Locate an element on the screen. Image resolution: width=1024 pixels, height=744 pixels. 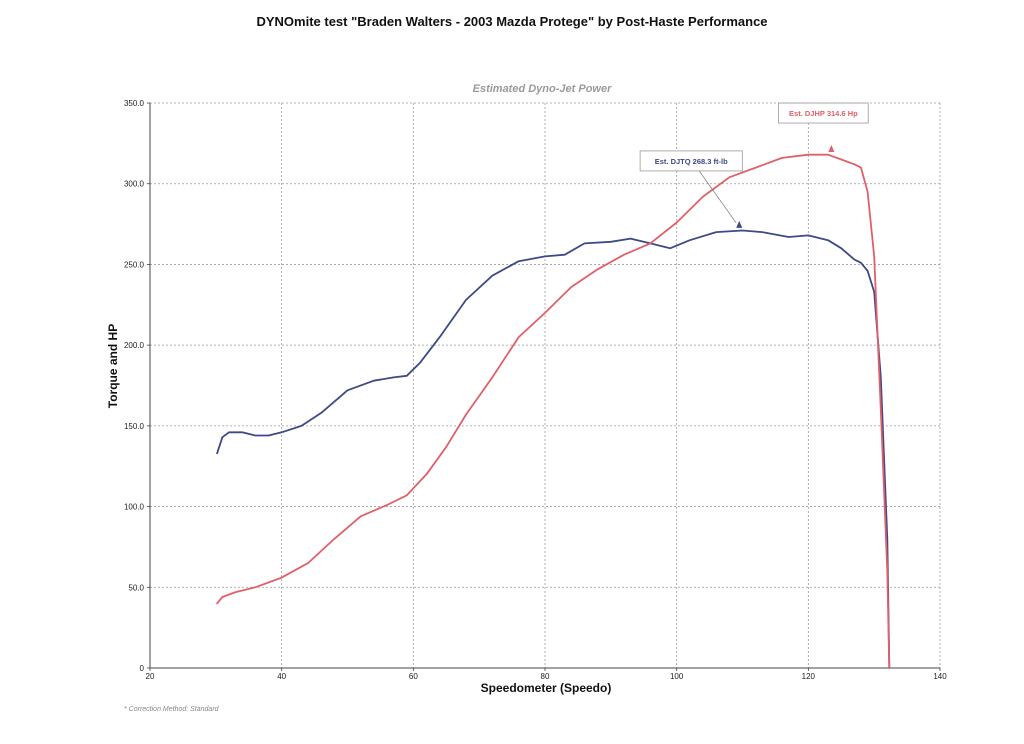
y-axis-label: Torque and HP is located at coordinates (113, 366).